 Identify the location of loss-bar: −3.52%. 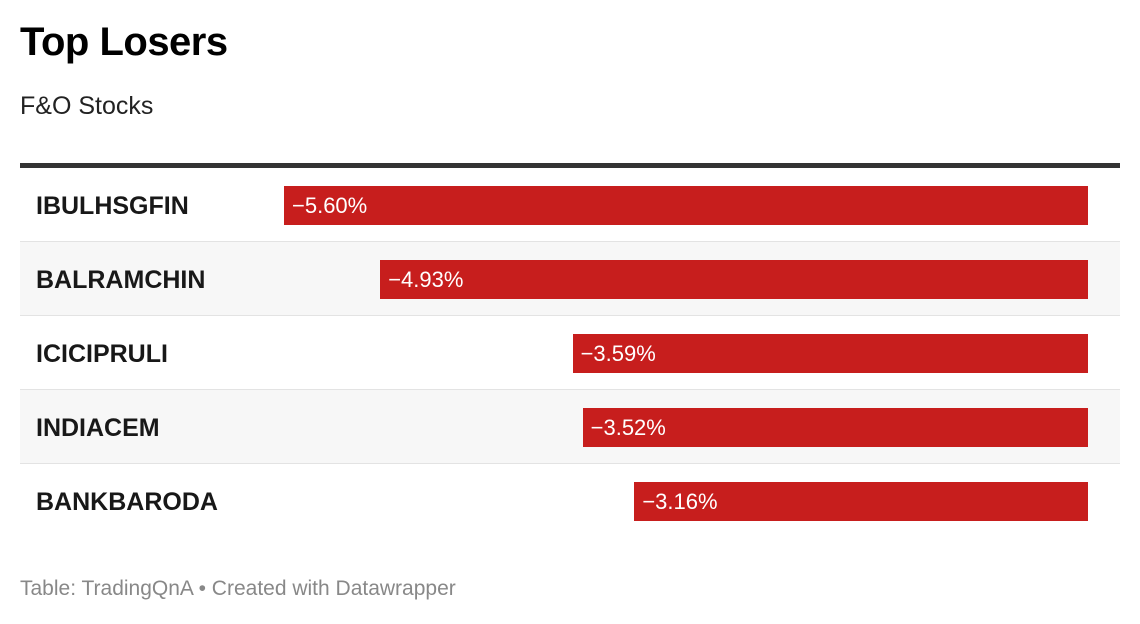
(835, 427).